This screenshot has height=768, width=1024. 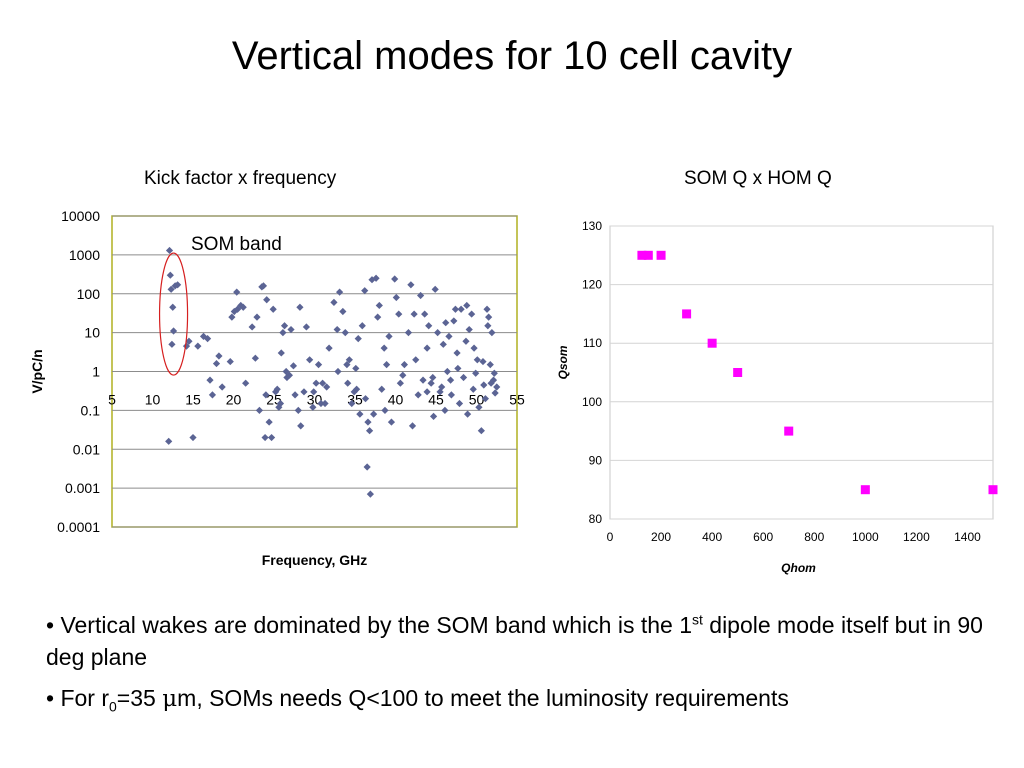 What do you see at coordinates (240, 178) in the screenshot?
I see `left-chart-subtitle: Kick factor x frequency` at bounding box center [240, 178].